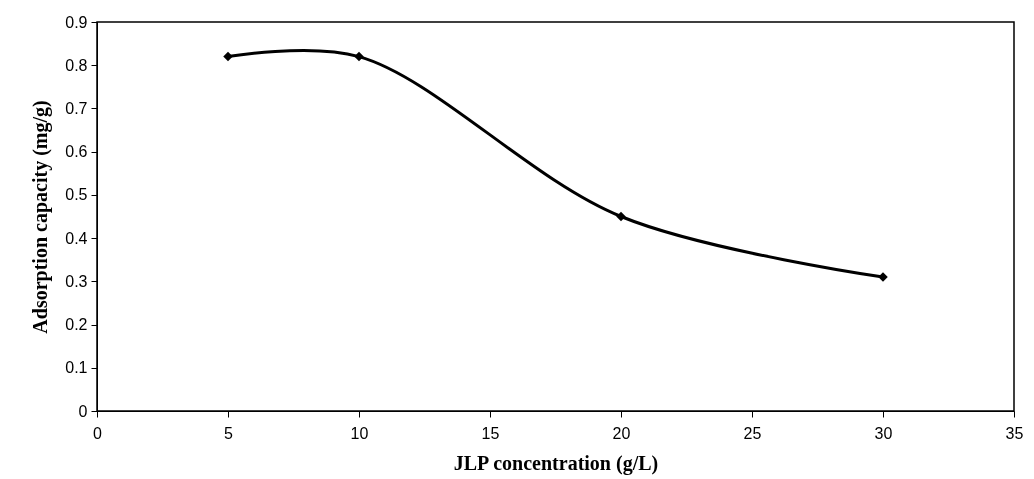 The image size is (1034, 479). What do you see at coordinates (229, 433) in the screenshot?
I see `x-tick-label: 5` at bounding box center [229, 433].